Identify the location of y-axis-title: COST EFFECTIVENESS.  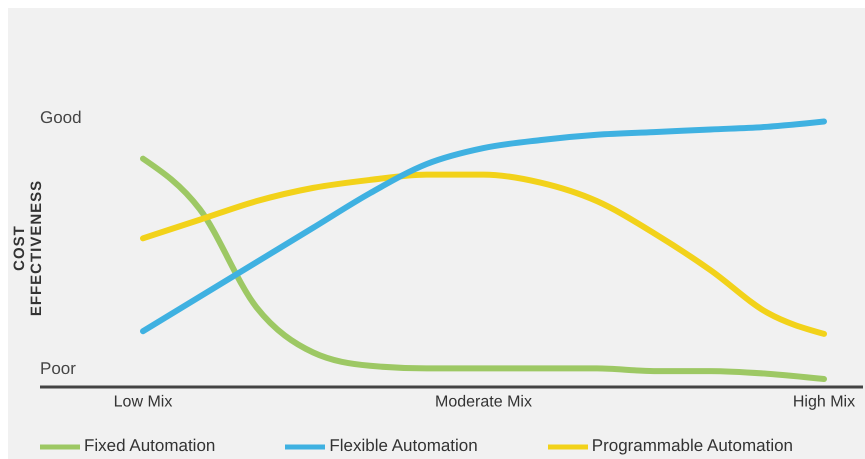
(28, 248).